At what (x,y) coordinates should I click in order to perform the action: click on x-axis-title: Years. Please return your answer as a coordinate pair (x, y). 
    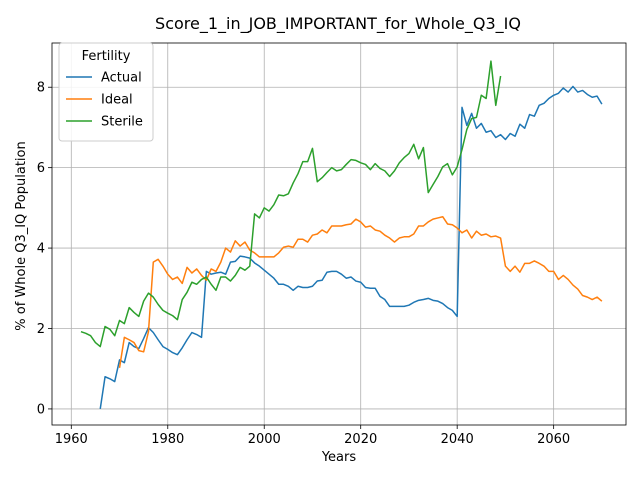
    Looking at the image, I should click on (339, 457).